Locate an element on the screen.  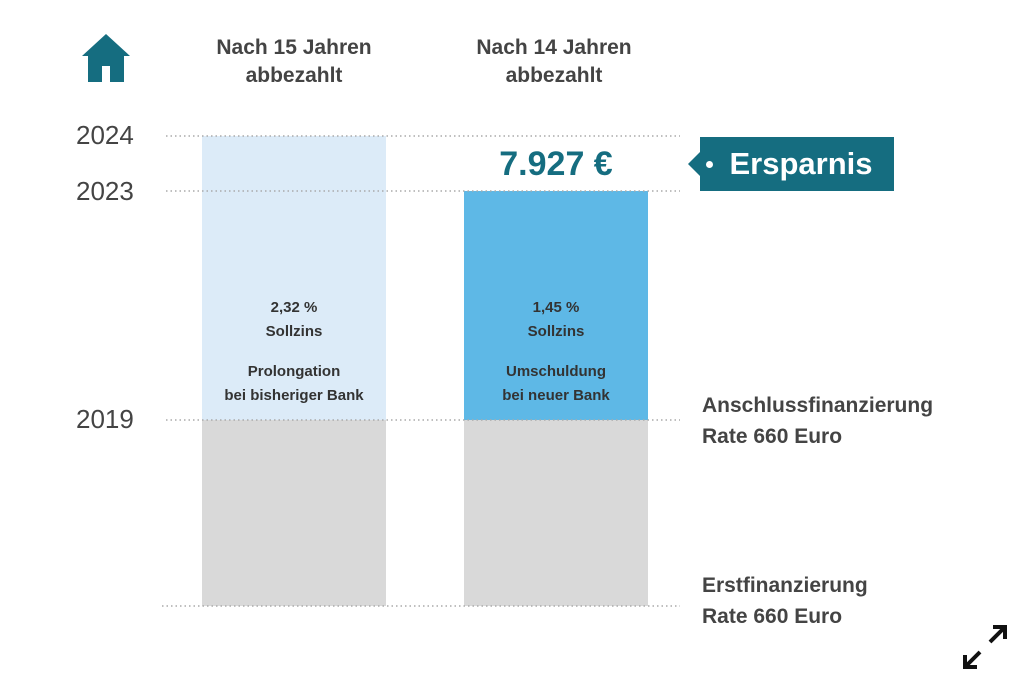
badge-dot is located at coordinates (709, 164).